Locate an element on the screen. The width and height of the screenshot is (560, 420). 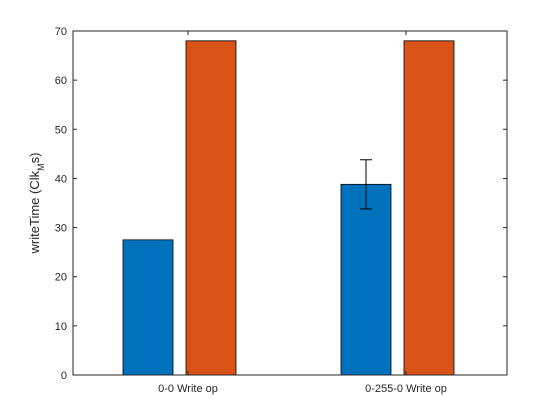
y-tick-label-50: 50 is located at coordinates (61, 130).